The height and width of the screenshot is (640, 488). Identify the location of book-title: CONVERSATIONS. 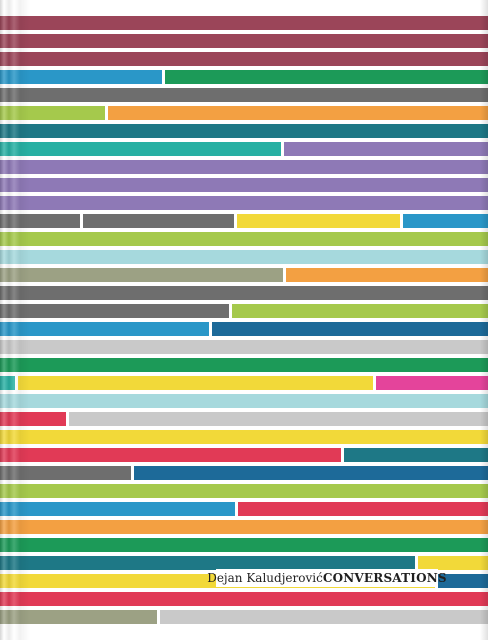
(384, 578).